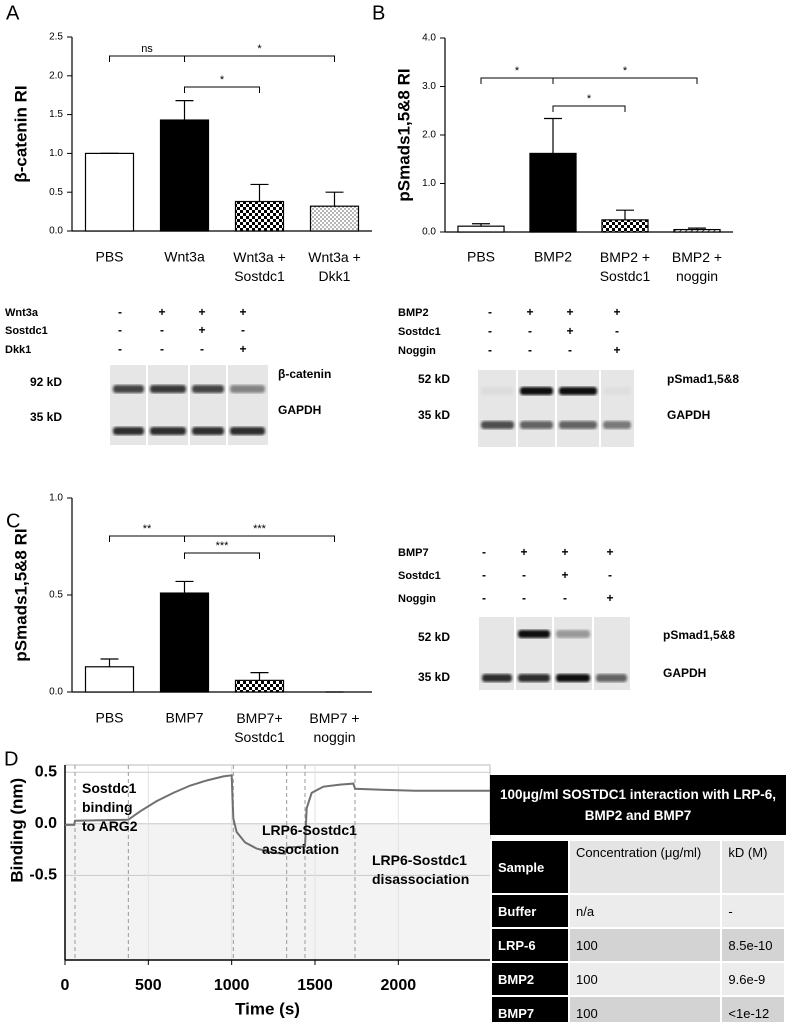 The width and height of the screenshot is (791, 1022). Describe the element at coordinates (110, 807) in the screenshot. I see `annotation: Sostdc1 binding to ARG2` at that location.